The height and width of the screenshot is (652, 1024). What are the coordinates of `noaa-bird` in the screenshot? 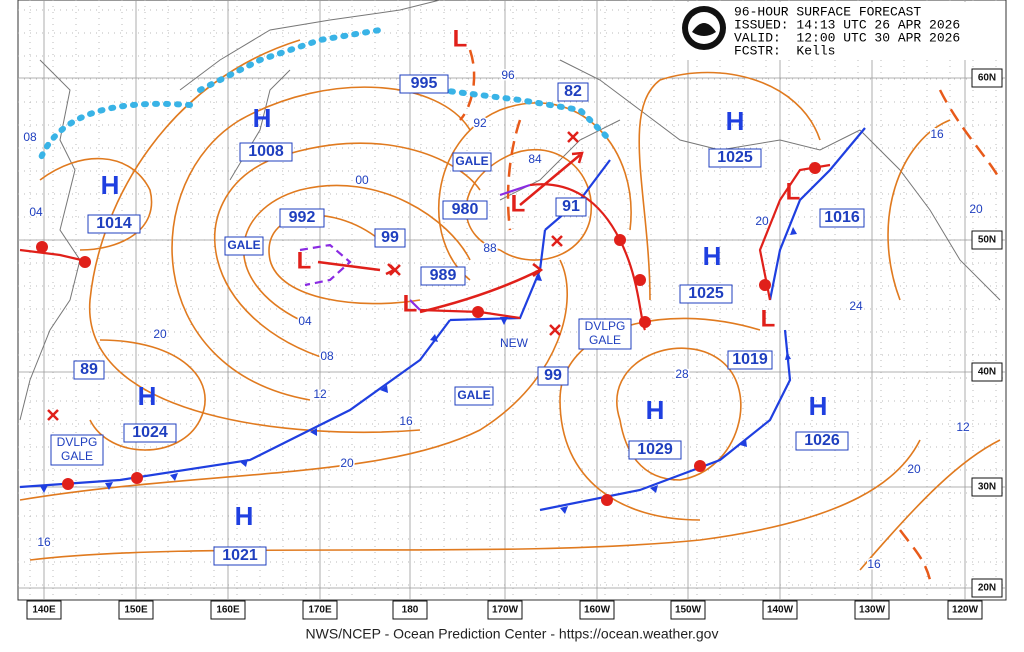 It's located at (704, 29).